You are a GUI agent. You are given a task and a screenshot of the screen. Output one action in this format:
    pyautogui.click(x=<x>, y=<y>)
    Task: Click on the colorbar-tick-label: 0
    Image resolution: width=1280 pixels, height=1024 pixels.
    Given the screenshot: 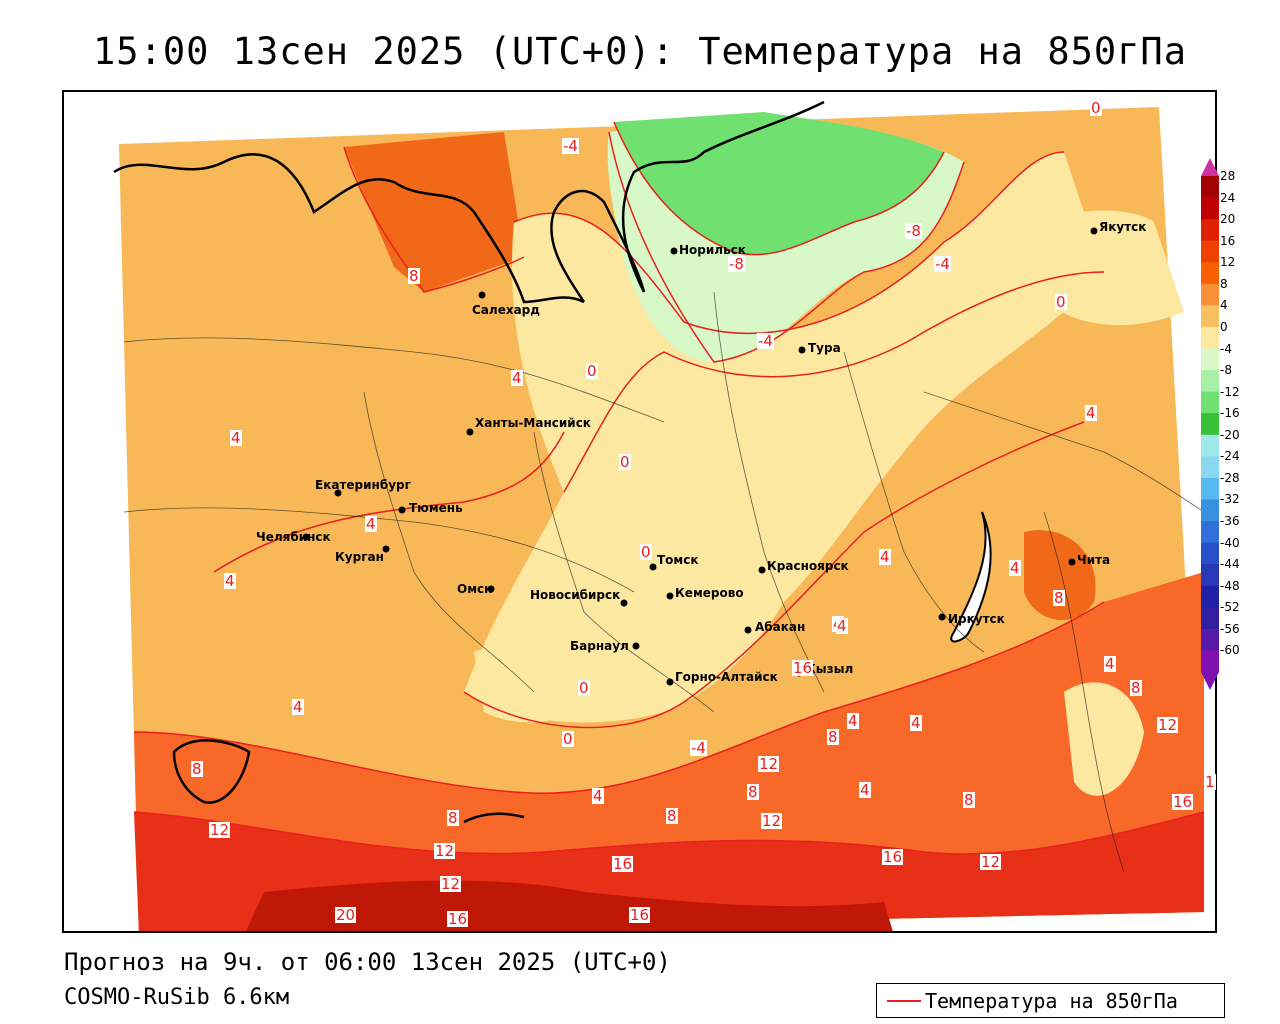 What is the action you would take?
    pyautogui.click(x=1224, y=326)
    